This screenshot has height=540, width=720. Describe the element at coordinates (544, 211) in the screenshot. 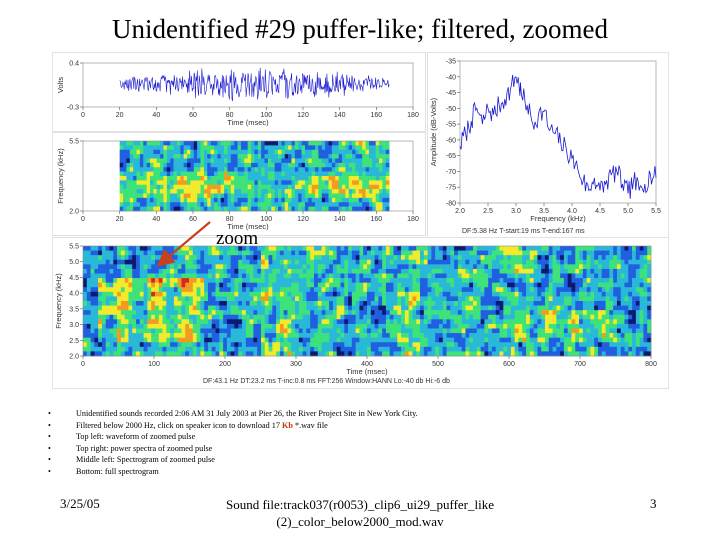

I see `x-tick-label: 3.5` at that location.